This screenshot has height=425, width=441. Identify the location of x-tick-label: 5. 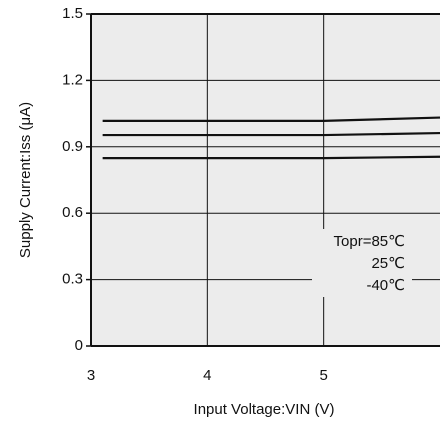
(323, 375).